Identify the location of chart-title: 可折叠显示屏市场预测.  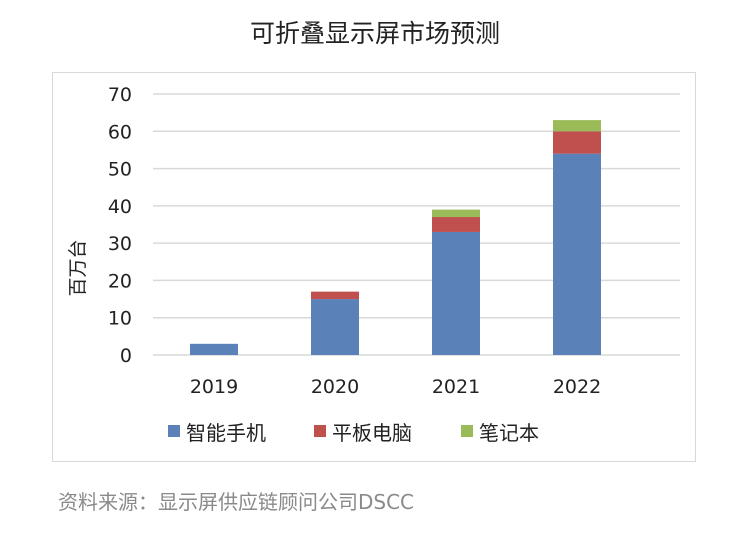
(374, 33).